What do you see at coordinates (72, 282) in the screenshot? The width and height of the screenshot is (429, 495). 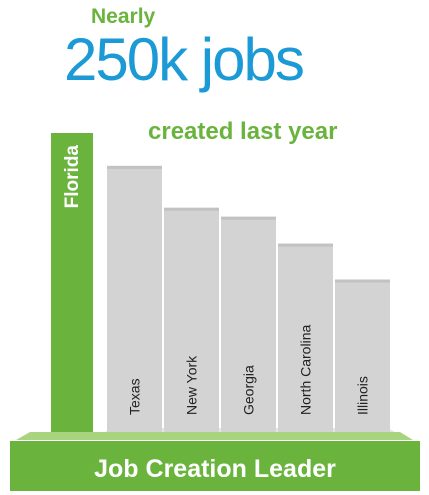 I see `bar-florida` at bounding box center [72, 282].